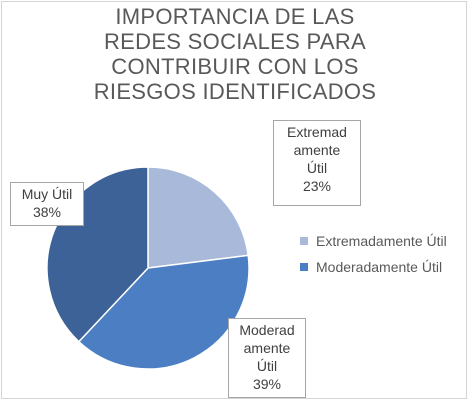  Describe the element at coordinates (235, 16) in the screenshot. I see `chart-title-line-1: IMPORTANCIA DE LAS` at that location.